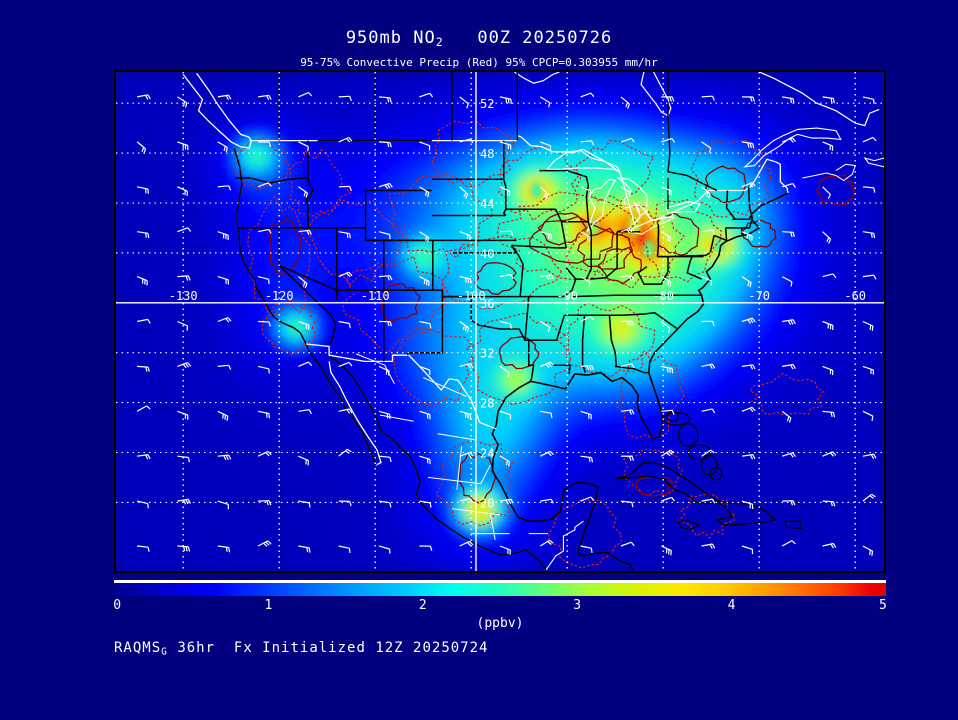 The height and width of the screenshot is (720, 958). I want to click on colorbar-tick-label: 1, so click(268, 605).